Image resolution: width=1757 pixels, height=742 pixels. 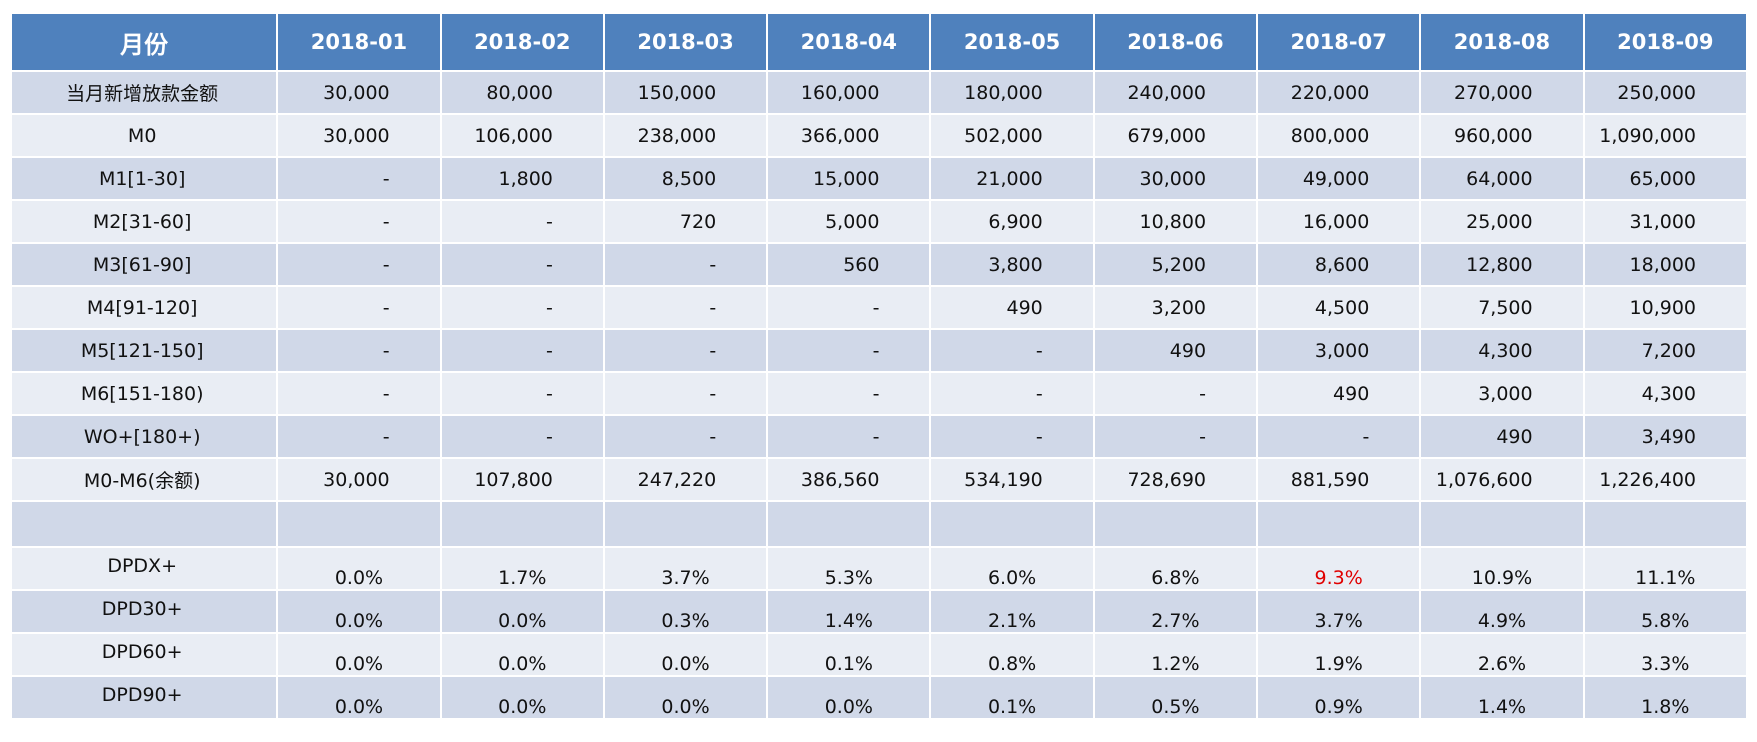 What do you see at coordinates (1502, 307) in the screenshot?
I see `table-cell: 7,500` at bounding box center [1502, 307].